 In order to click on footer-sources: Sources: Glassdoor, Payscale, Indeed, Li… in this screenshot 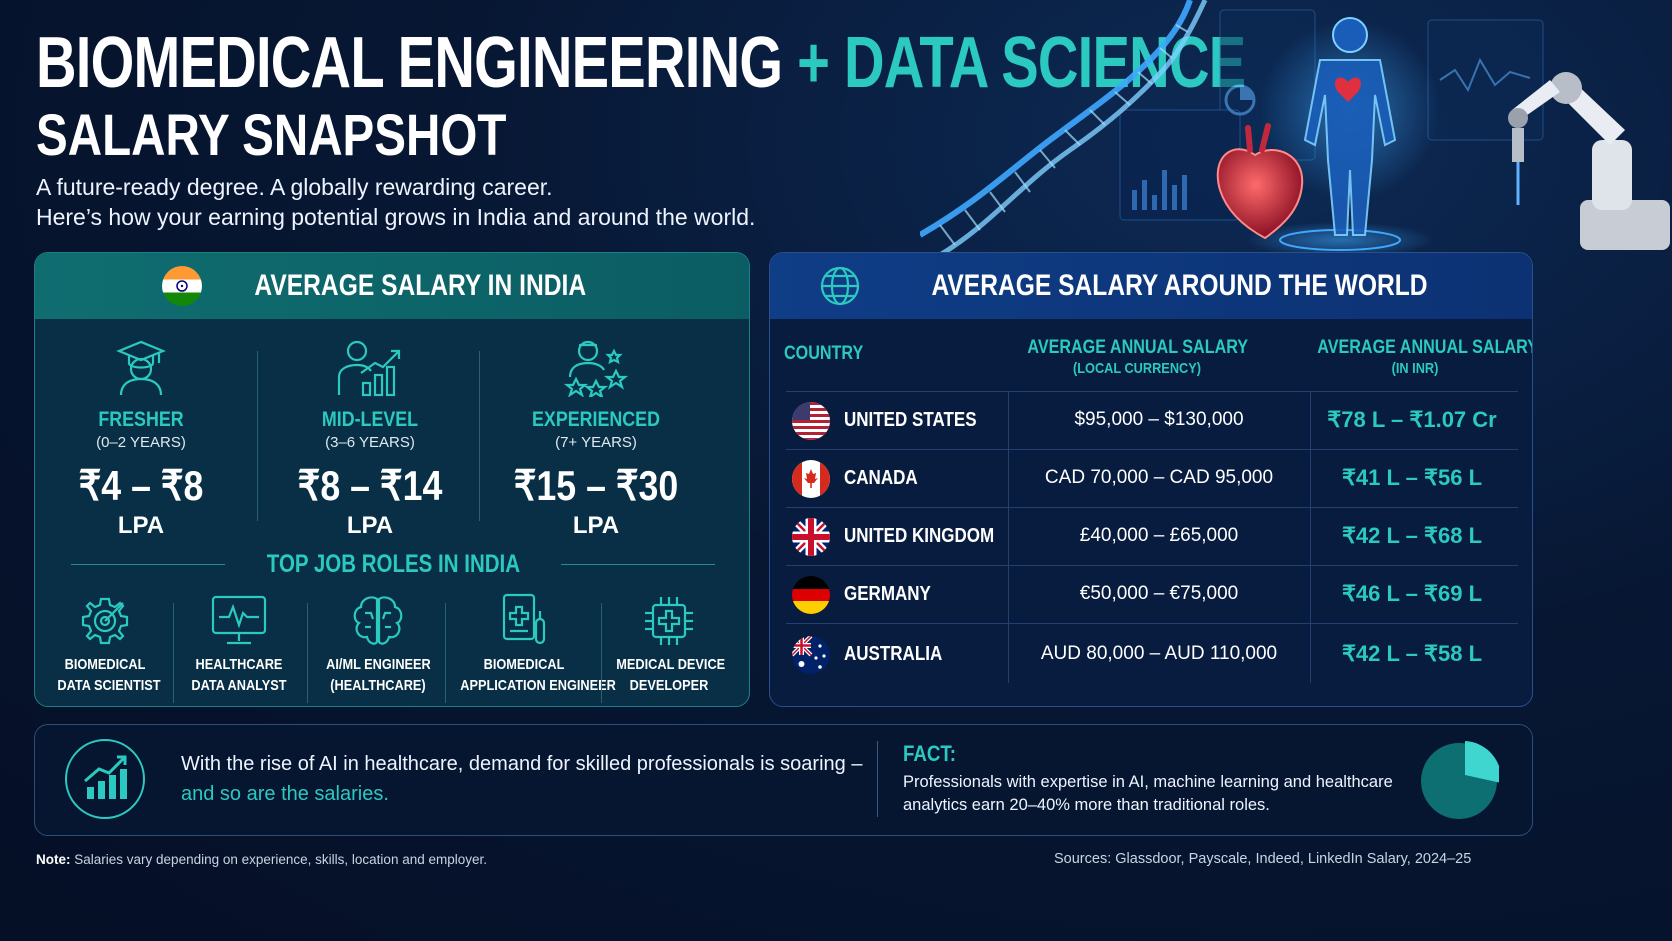, I will do `click(1263, 859)`.